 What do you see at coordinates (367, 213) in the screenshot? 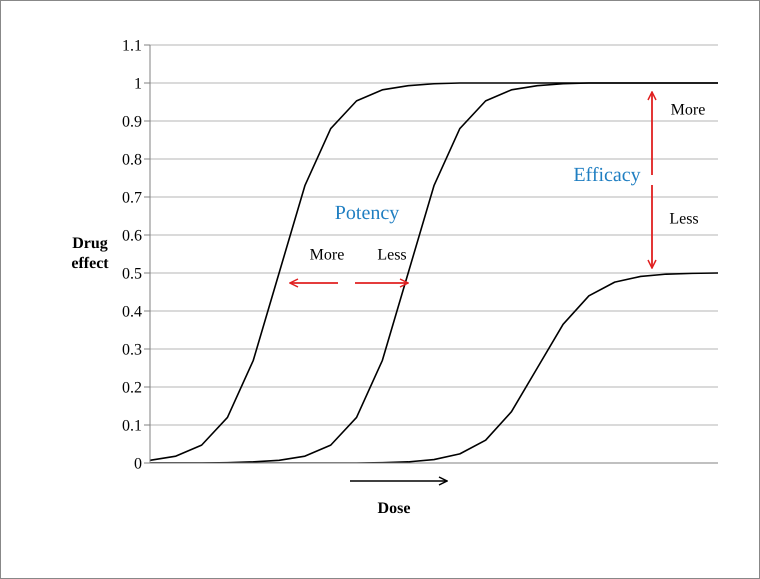
I see `annotation: Potency` at bounding box center [367, 213].